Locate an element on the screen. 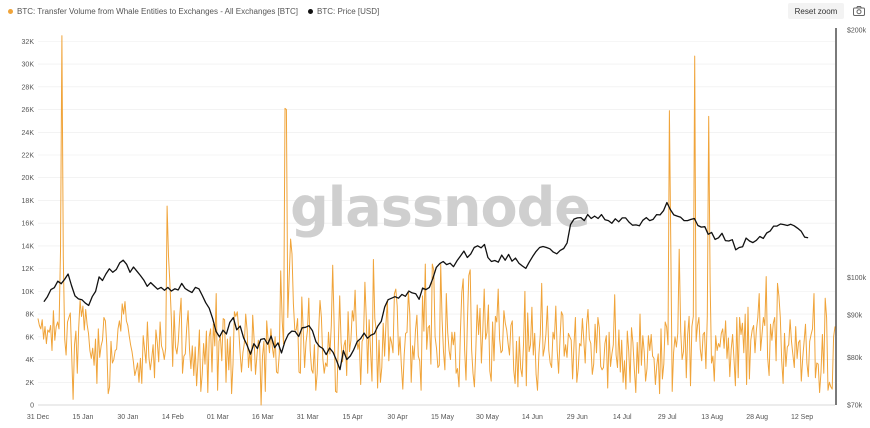 This screenshot has height=428, width=870. y-left-tick-label: 24K is located at coordinates (28, 133).